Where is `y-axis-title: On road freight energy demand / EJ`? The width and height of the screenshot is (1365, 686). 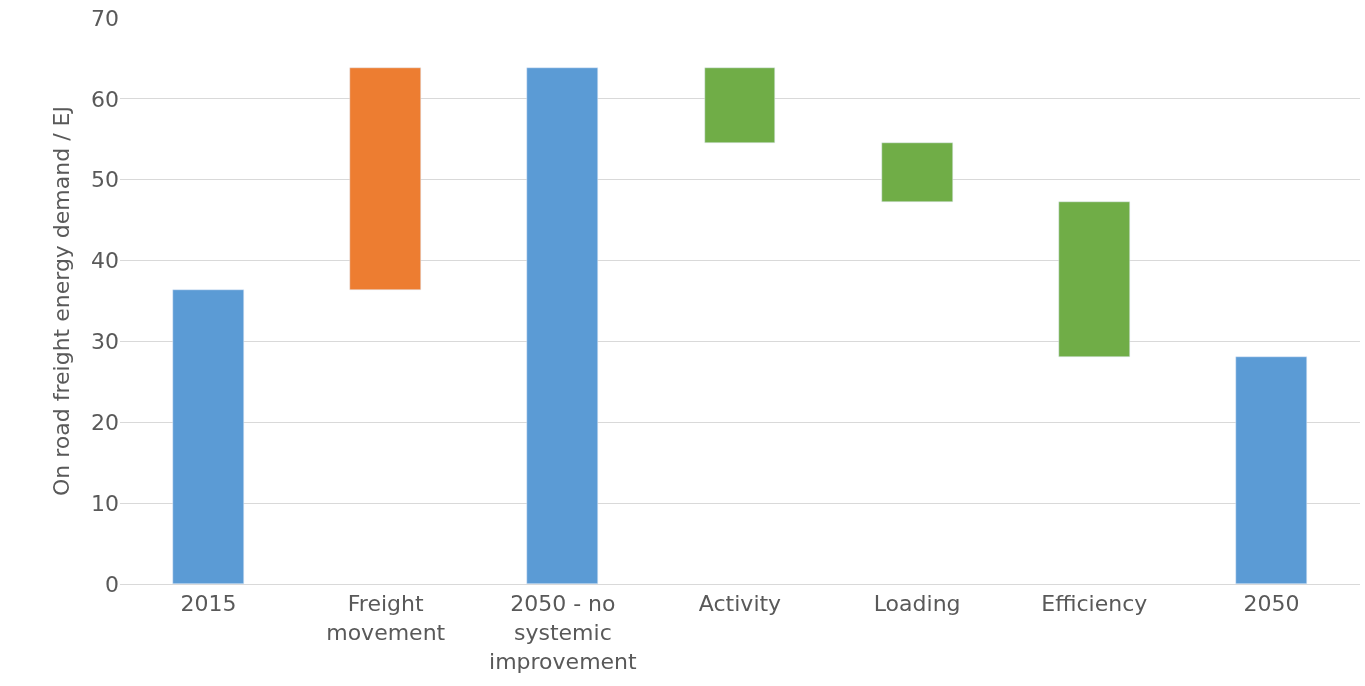
y-axis-title: On road freight energy demand / EJ is located at coordinates (61, 301).